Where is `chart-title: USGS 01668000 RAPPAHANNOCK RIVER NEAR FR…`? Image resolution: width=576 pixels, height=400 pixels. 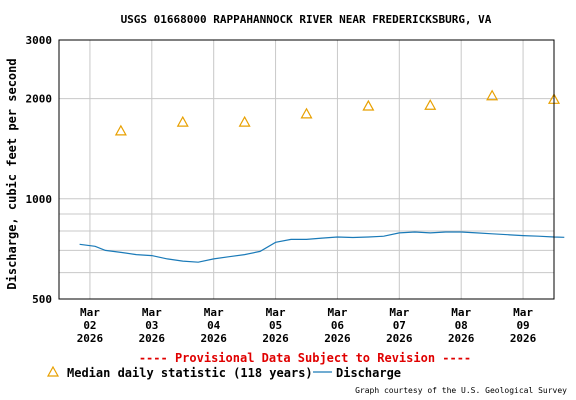 chart-title: USGS 01668000 RAPPAHANNOCK RIVER NEAR FR… is located at coordinates (306, 19).